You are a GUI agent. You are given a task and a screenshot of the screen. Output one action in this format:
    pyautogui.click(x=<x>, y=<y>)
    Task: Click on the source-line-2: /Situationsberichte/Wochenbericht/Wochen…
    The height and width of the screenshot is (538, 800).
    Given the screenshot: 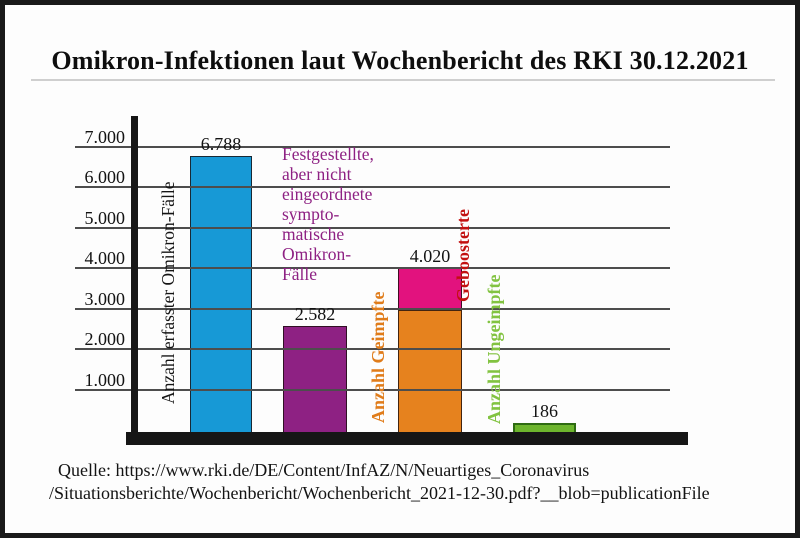 What is the action you would take?
    pyautogui.click(x=379, y=493)
    